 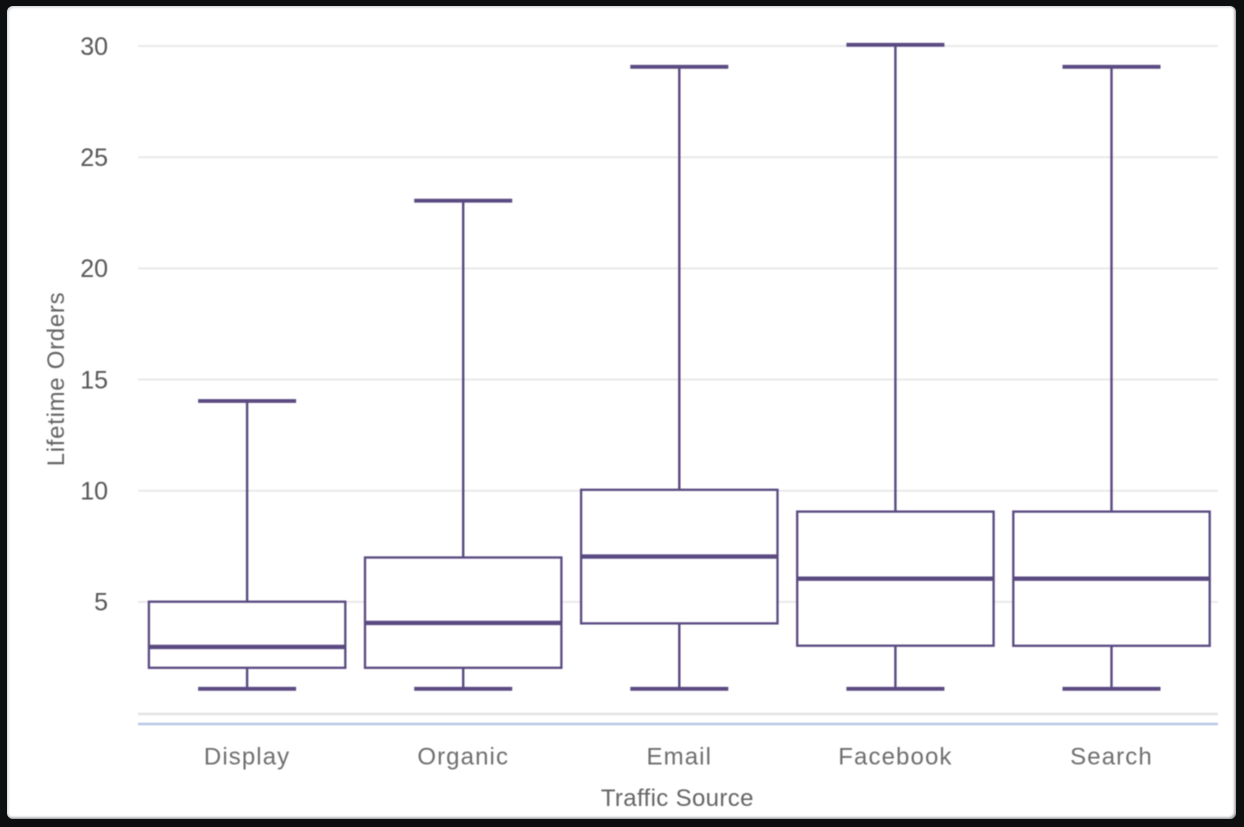 What do you see at coordinates (94, 269) in the screenshot?
I see `svg-text: 20` at bounding box center [94, 269].